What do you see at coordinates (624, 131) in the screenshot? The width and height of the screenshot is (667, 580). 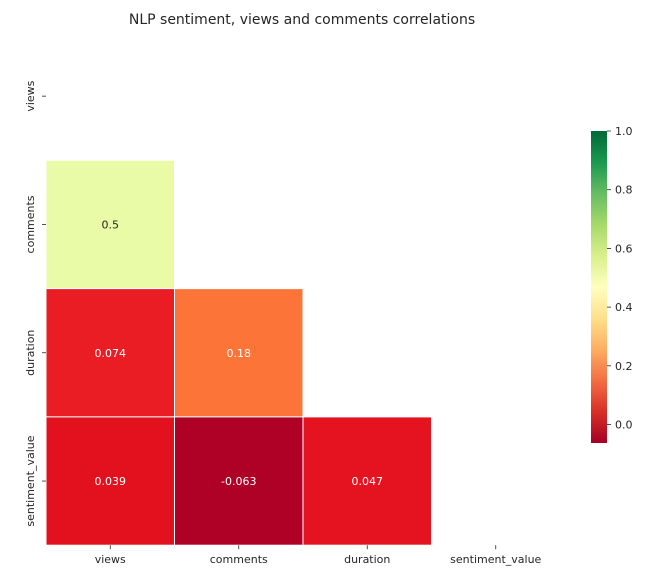 I see `colorbar-tick-label: 1.0` at bounding box center [624, 131].